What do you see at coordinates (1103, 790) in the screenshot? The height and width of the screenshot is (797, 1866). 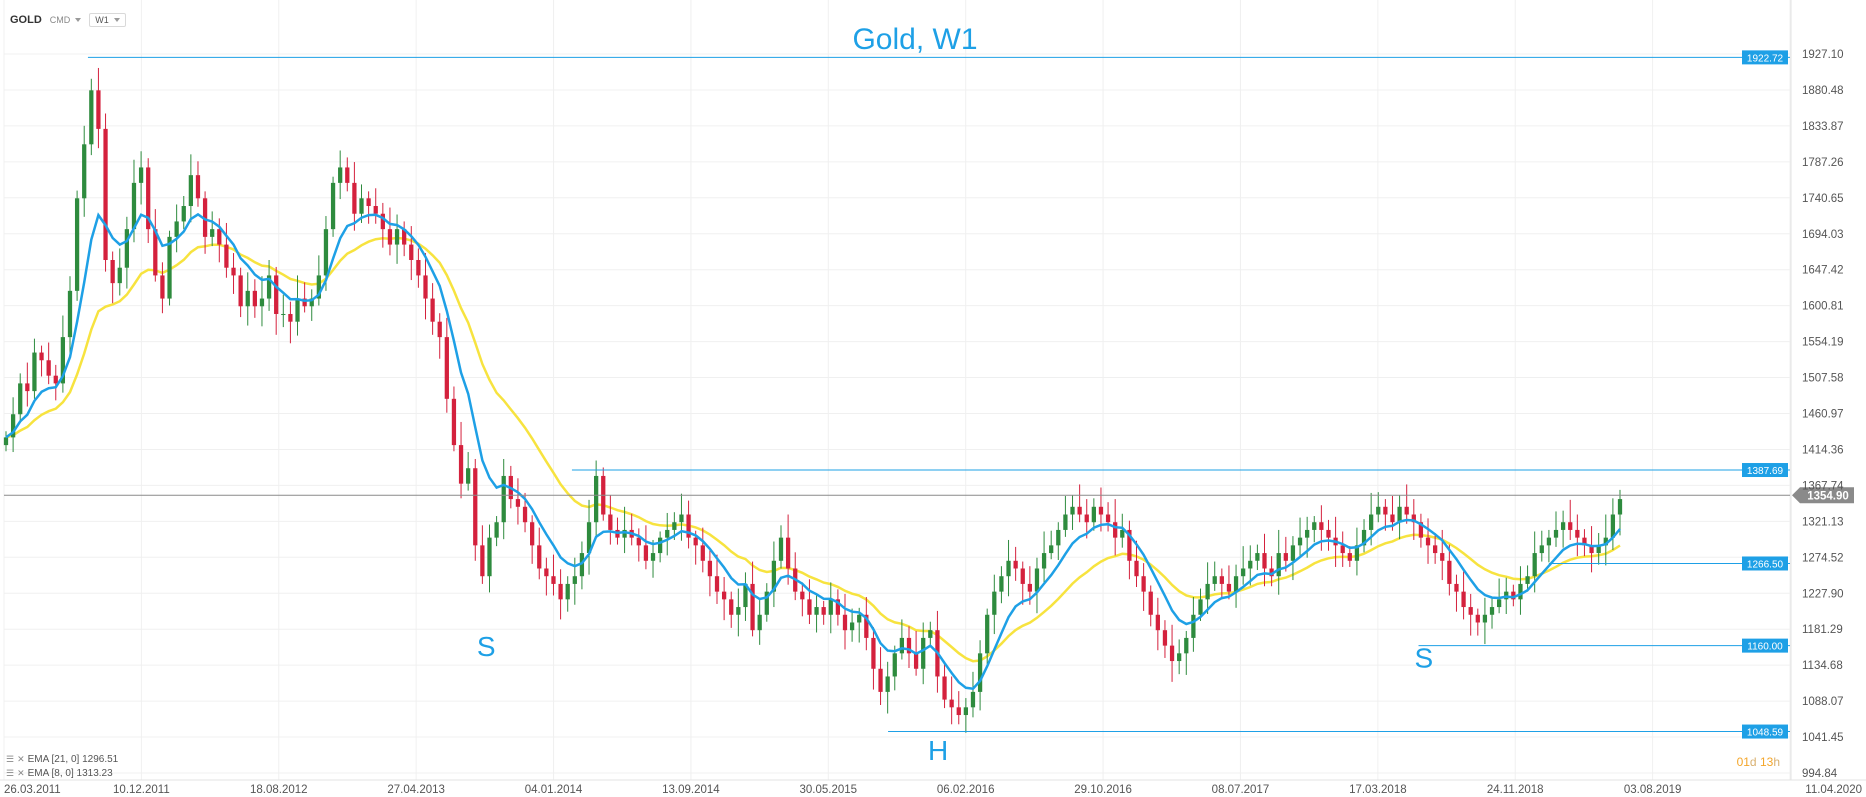 I see `x-tick-label: 29.10.2016` at bounding box center [1103, 790].